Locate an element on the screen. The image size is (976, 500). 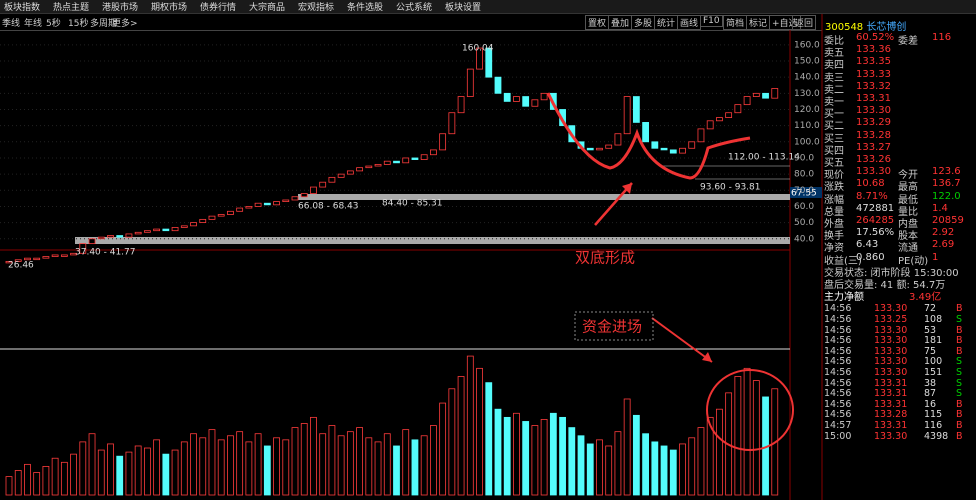
tick-time: 14:56 is located at coordinates (838, 309).